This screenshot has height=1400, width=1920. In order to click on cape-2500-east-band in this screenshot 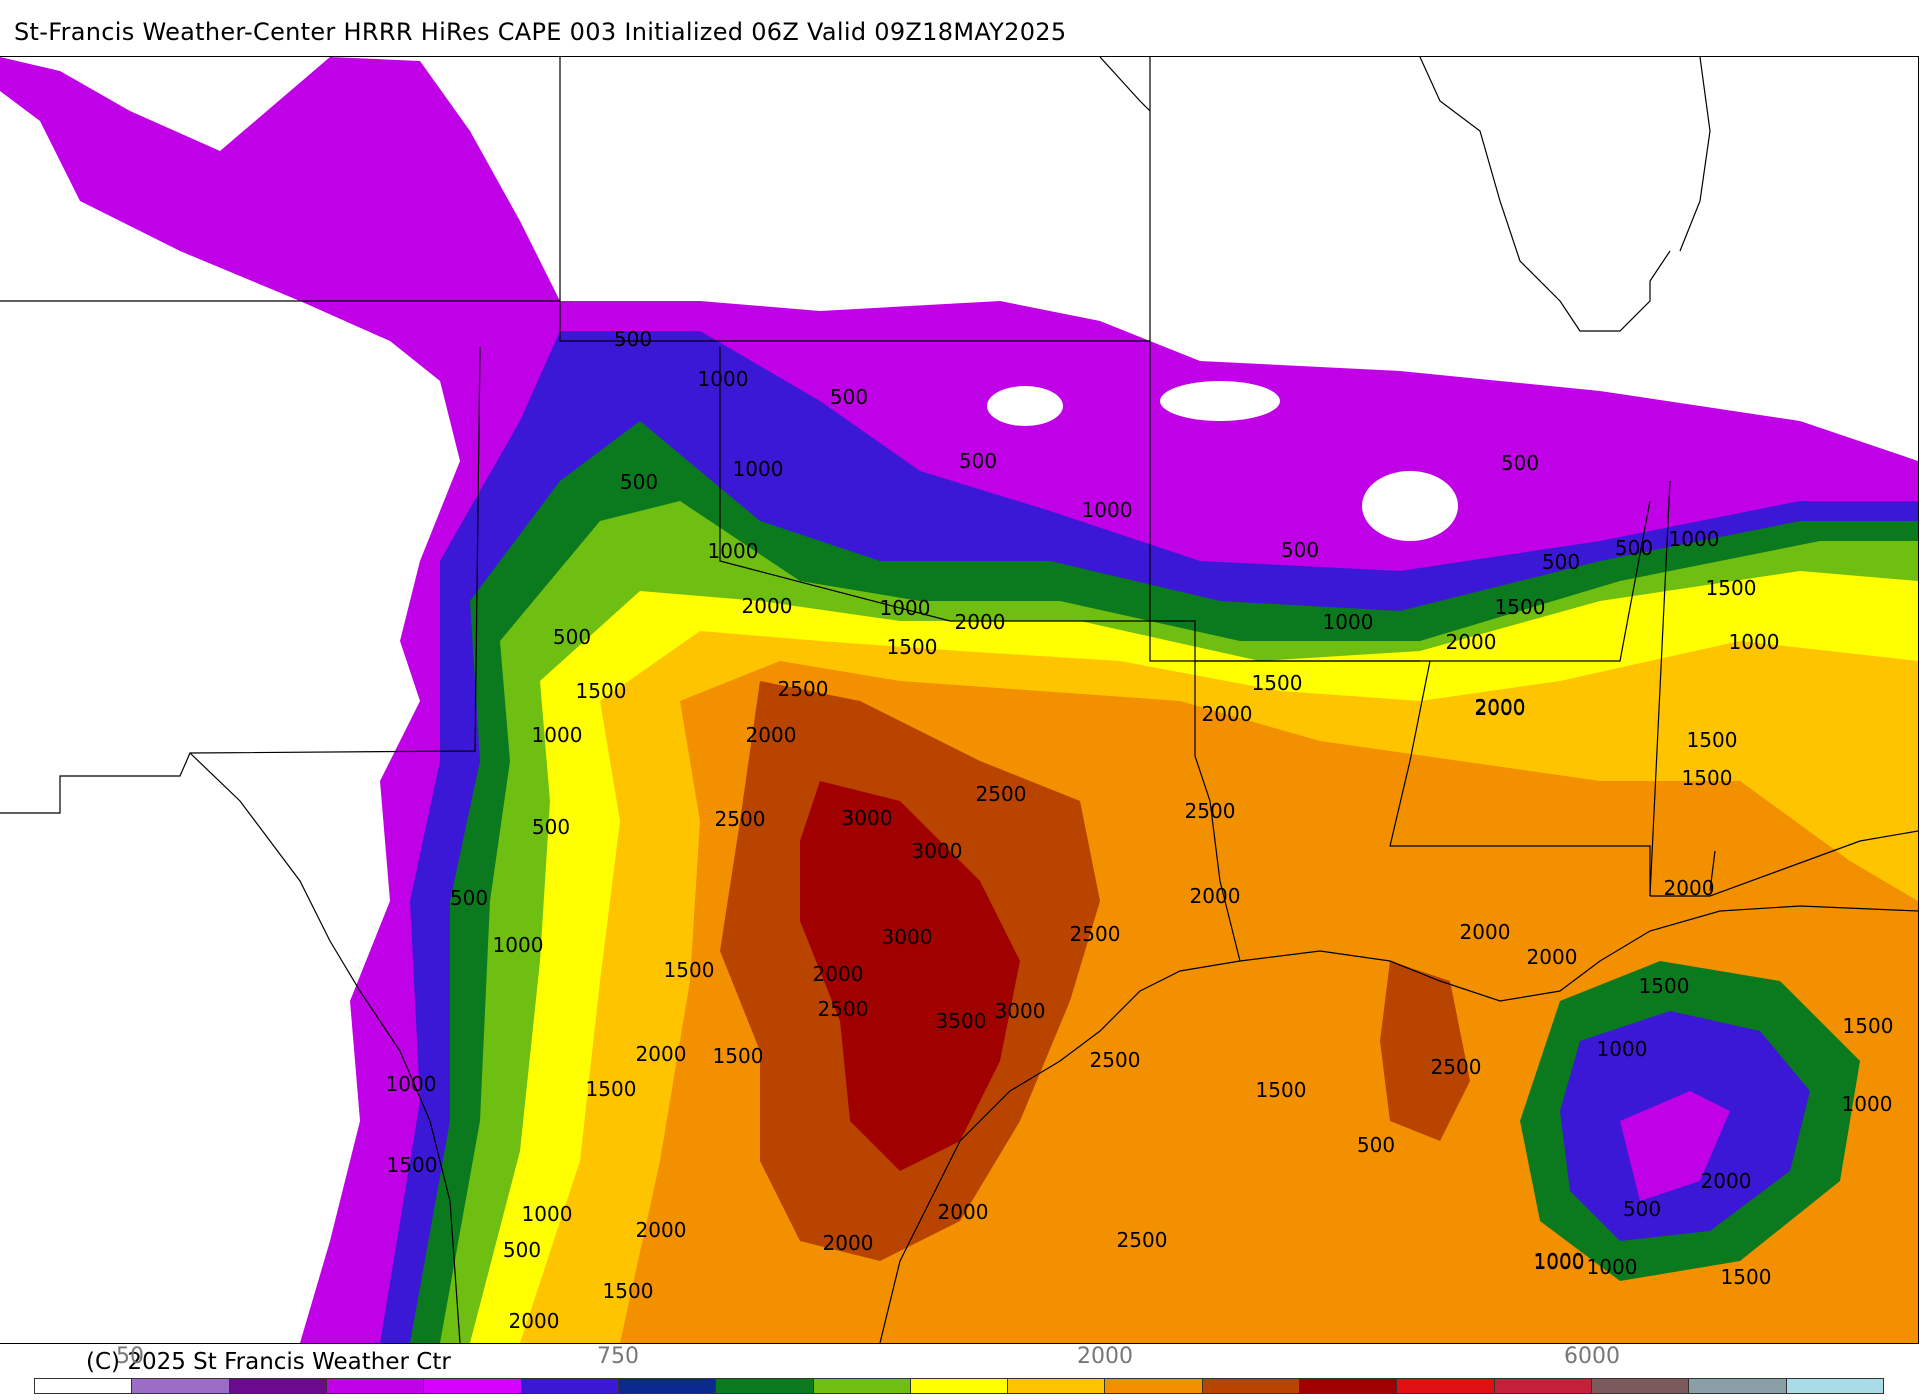, I will do `click(1425, 1051)`.